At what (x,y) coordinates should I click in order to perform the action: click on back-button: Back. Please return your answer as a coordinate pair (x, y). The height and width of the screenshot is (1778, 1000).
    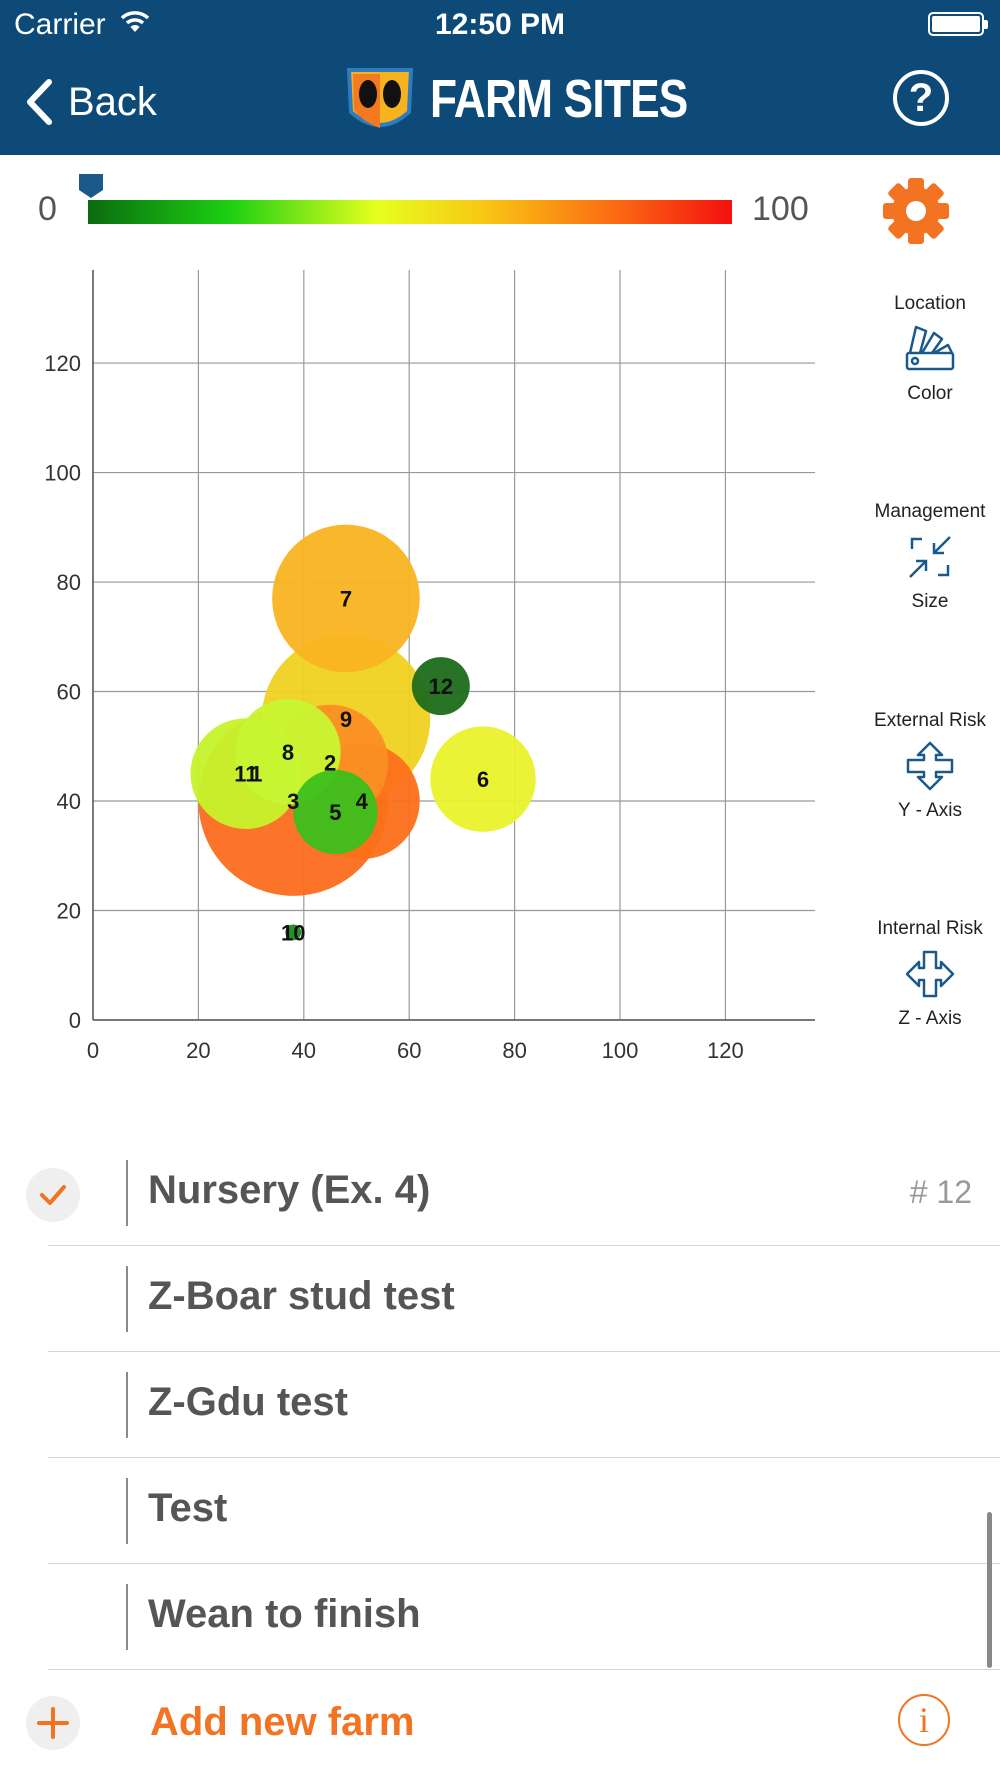
    Looking at the image, I should click on (91, 102).